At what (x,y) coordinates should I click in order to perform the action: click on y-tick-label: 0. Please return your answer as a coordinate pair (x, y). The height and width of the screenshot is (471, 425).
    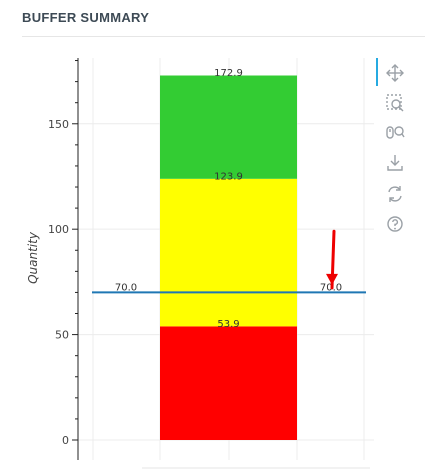
    Looking at the image, I should click on (65, 440).